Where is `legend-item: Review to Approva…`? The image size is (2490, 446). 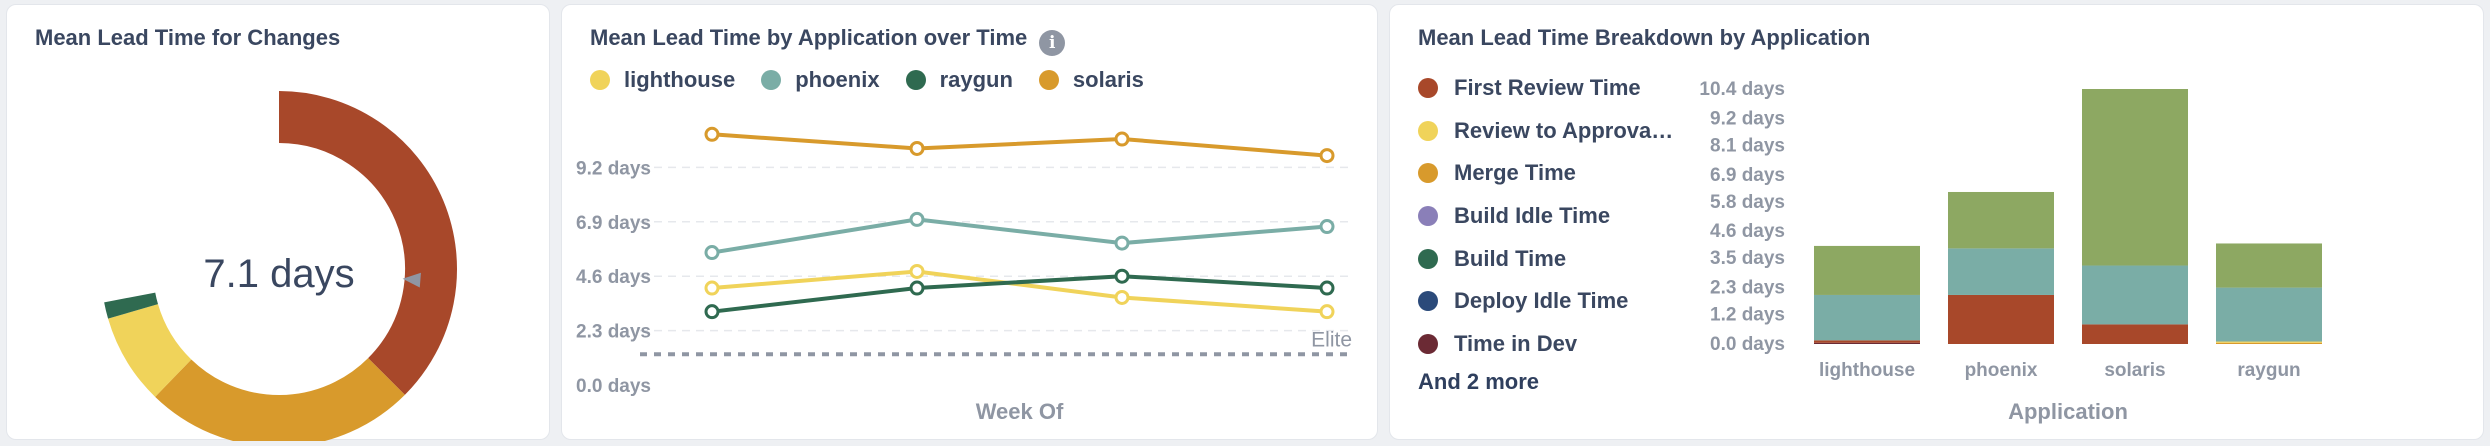
legend-item: Review to Approva… is located at coordinates (1548, 131).